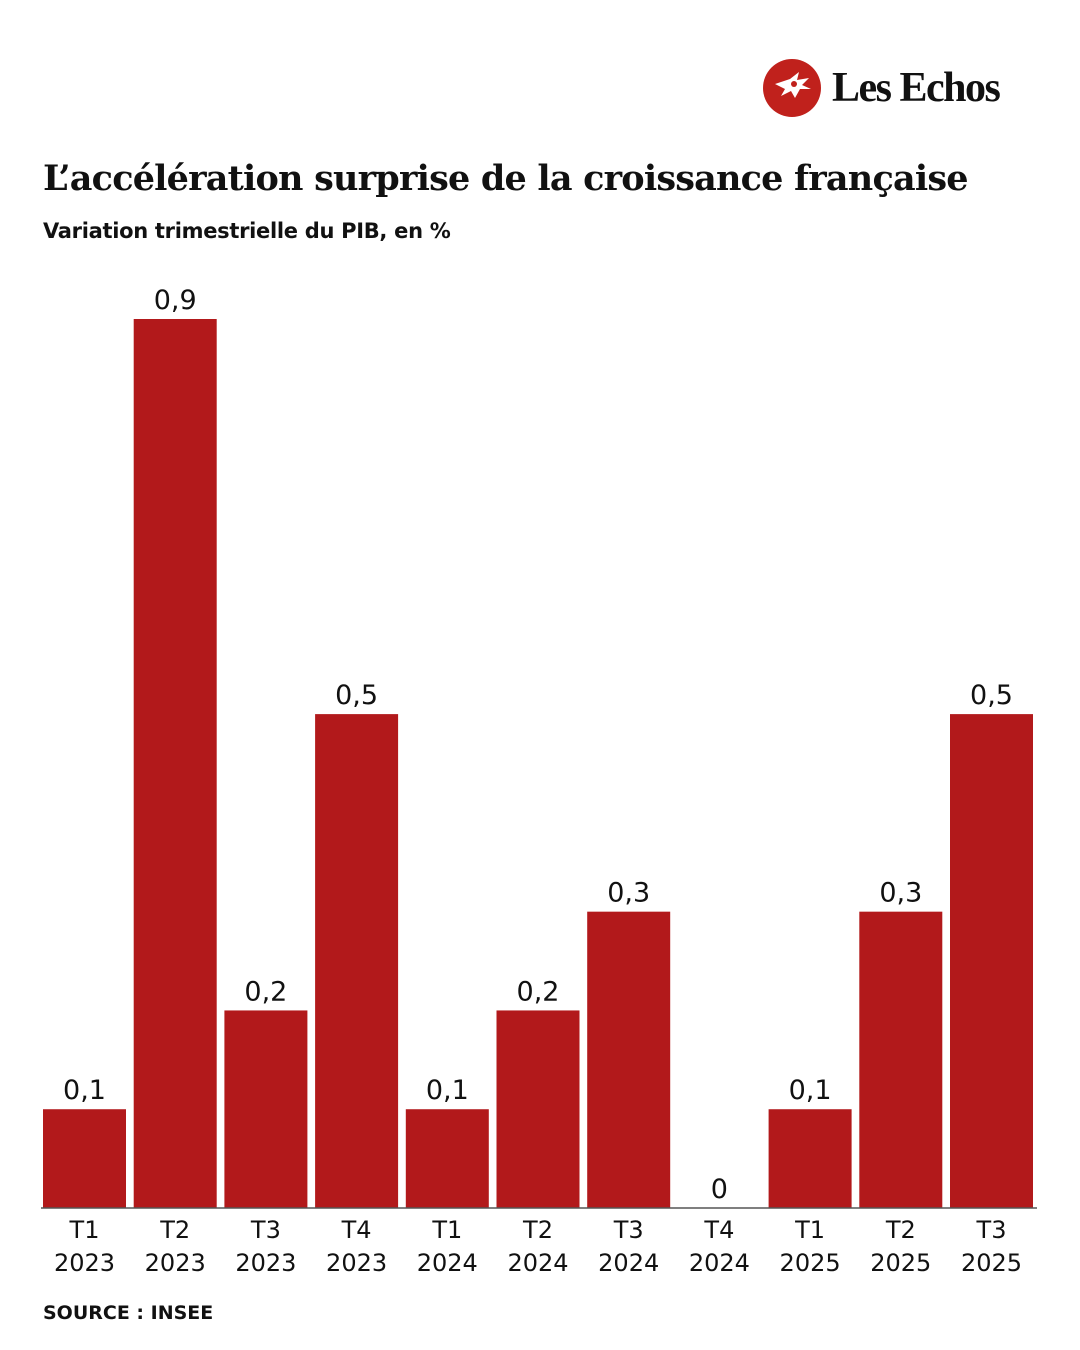 The image size is (1080, 1350). I want to click on data-label: 0, so click(719, 1189).